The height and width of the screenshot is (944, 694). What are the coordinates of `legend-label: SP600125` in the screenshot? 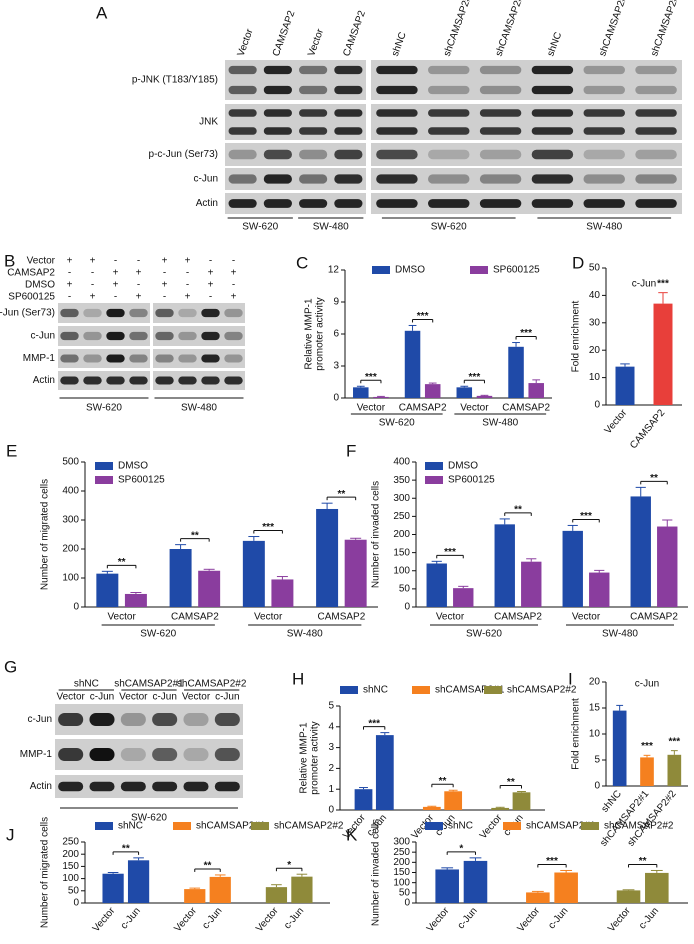 It's located at (471, 480).